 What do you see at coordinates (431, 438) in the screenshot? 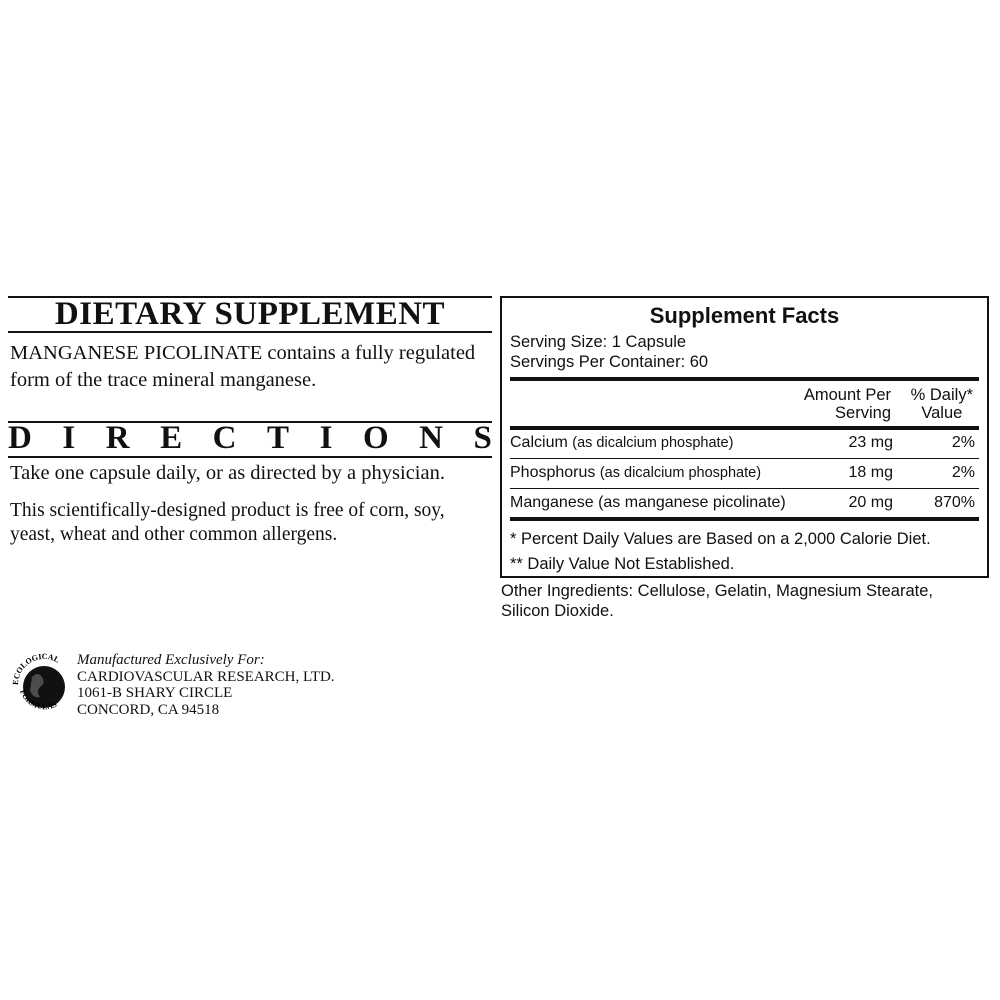
I see `letter: N` at bounding box center [431, 438].